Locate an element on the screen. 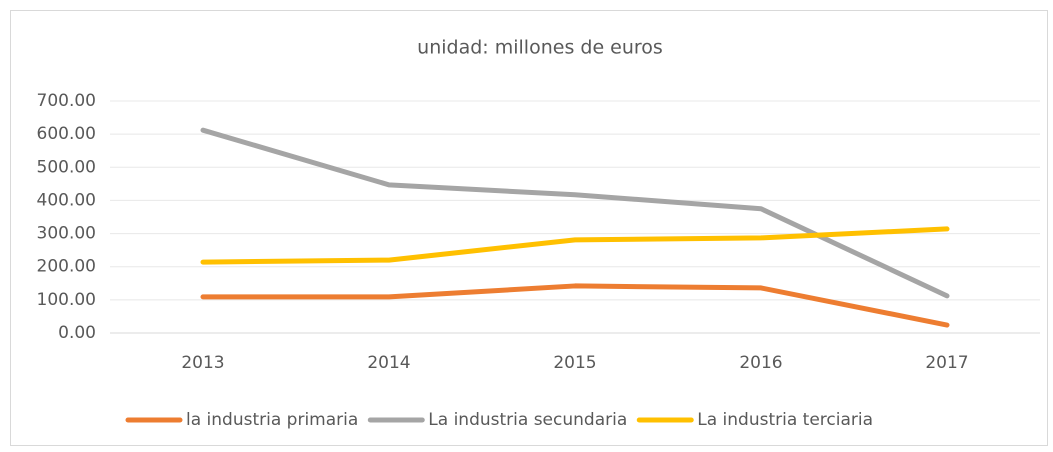 This screenshot has width=1053, height=452. y-tick-label: 100.00 is located at coordinates (66, 300).